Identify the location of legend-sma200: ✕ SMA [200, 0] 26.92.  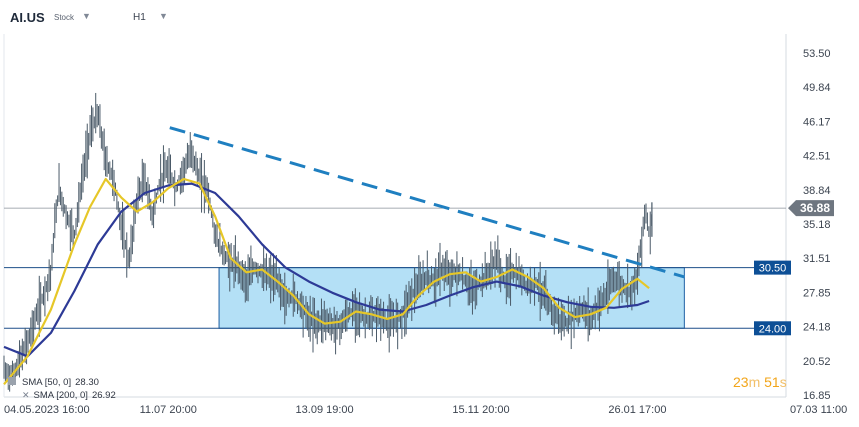
(69, 395).